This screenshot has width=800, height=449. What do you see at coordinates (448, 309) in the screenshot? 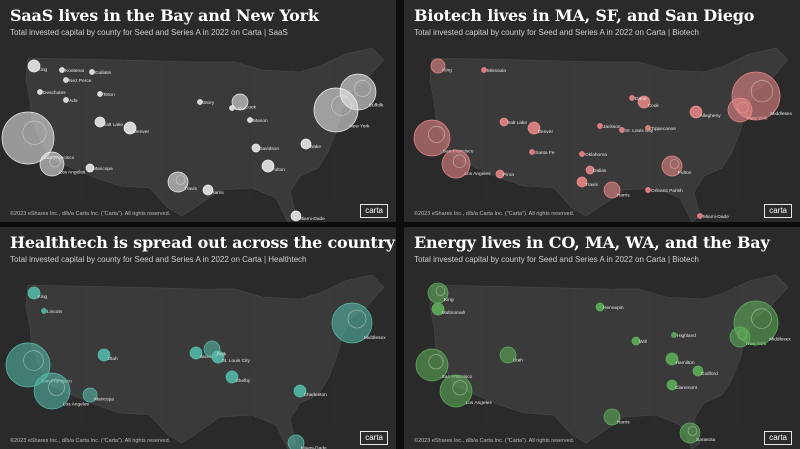
I see `county-bubble: Multnomah` at bounding box center [448, 309].